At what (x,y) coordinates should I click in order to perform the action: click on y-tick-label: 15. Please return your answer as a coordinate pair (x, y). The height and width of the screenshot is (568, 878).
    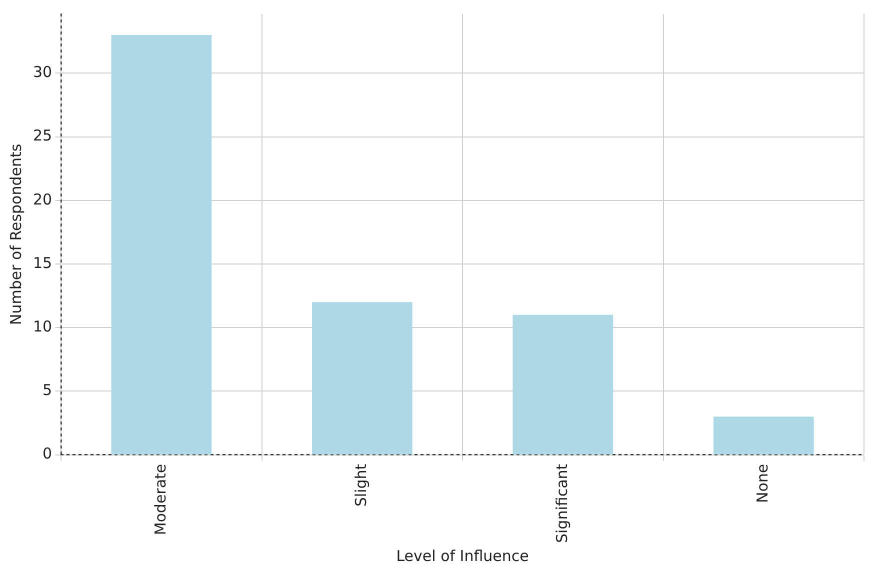
    Looking at the image, I should click on (42, 263).